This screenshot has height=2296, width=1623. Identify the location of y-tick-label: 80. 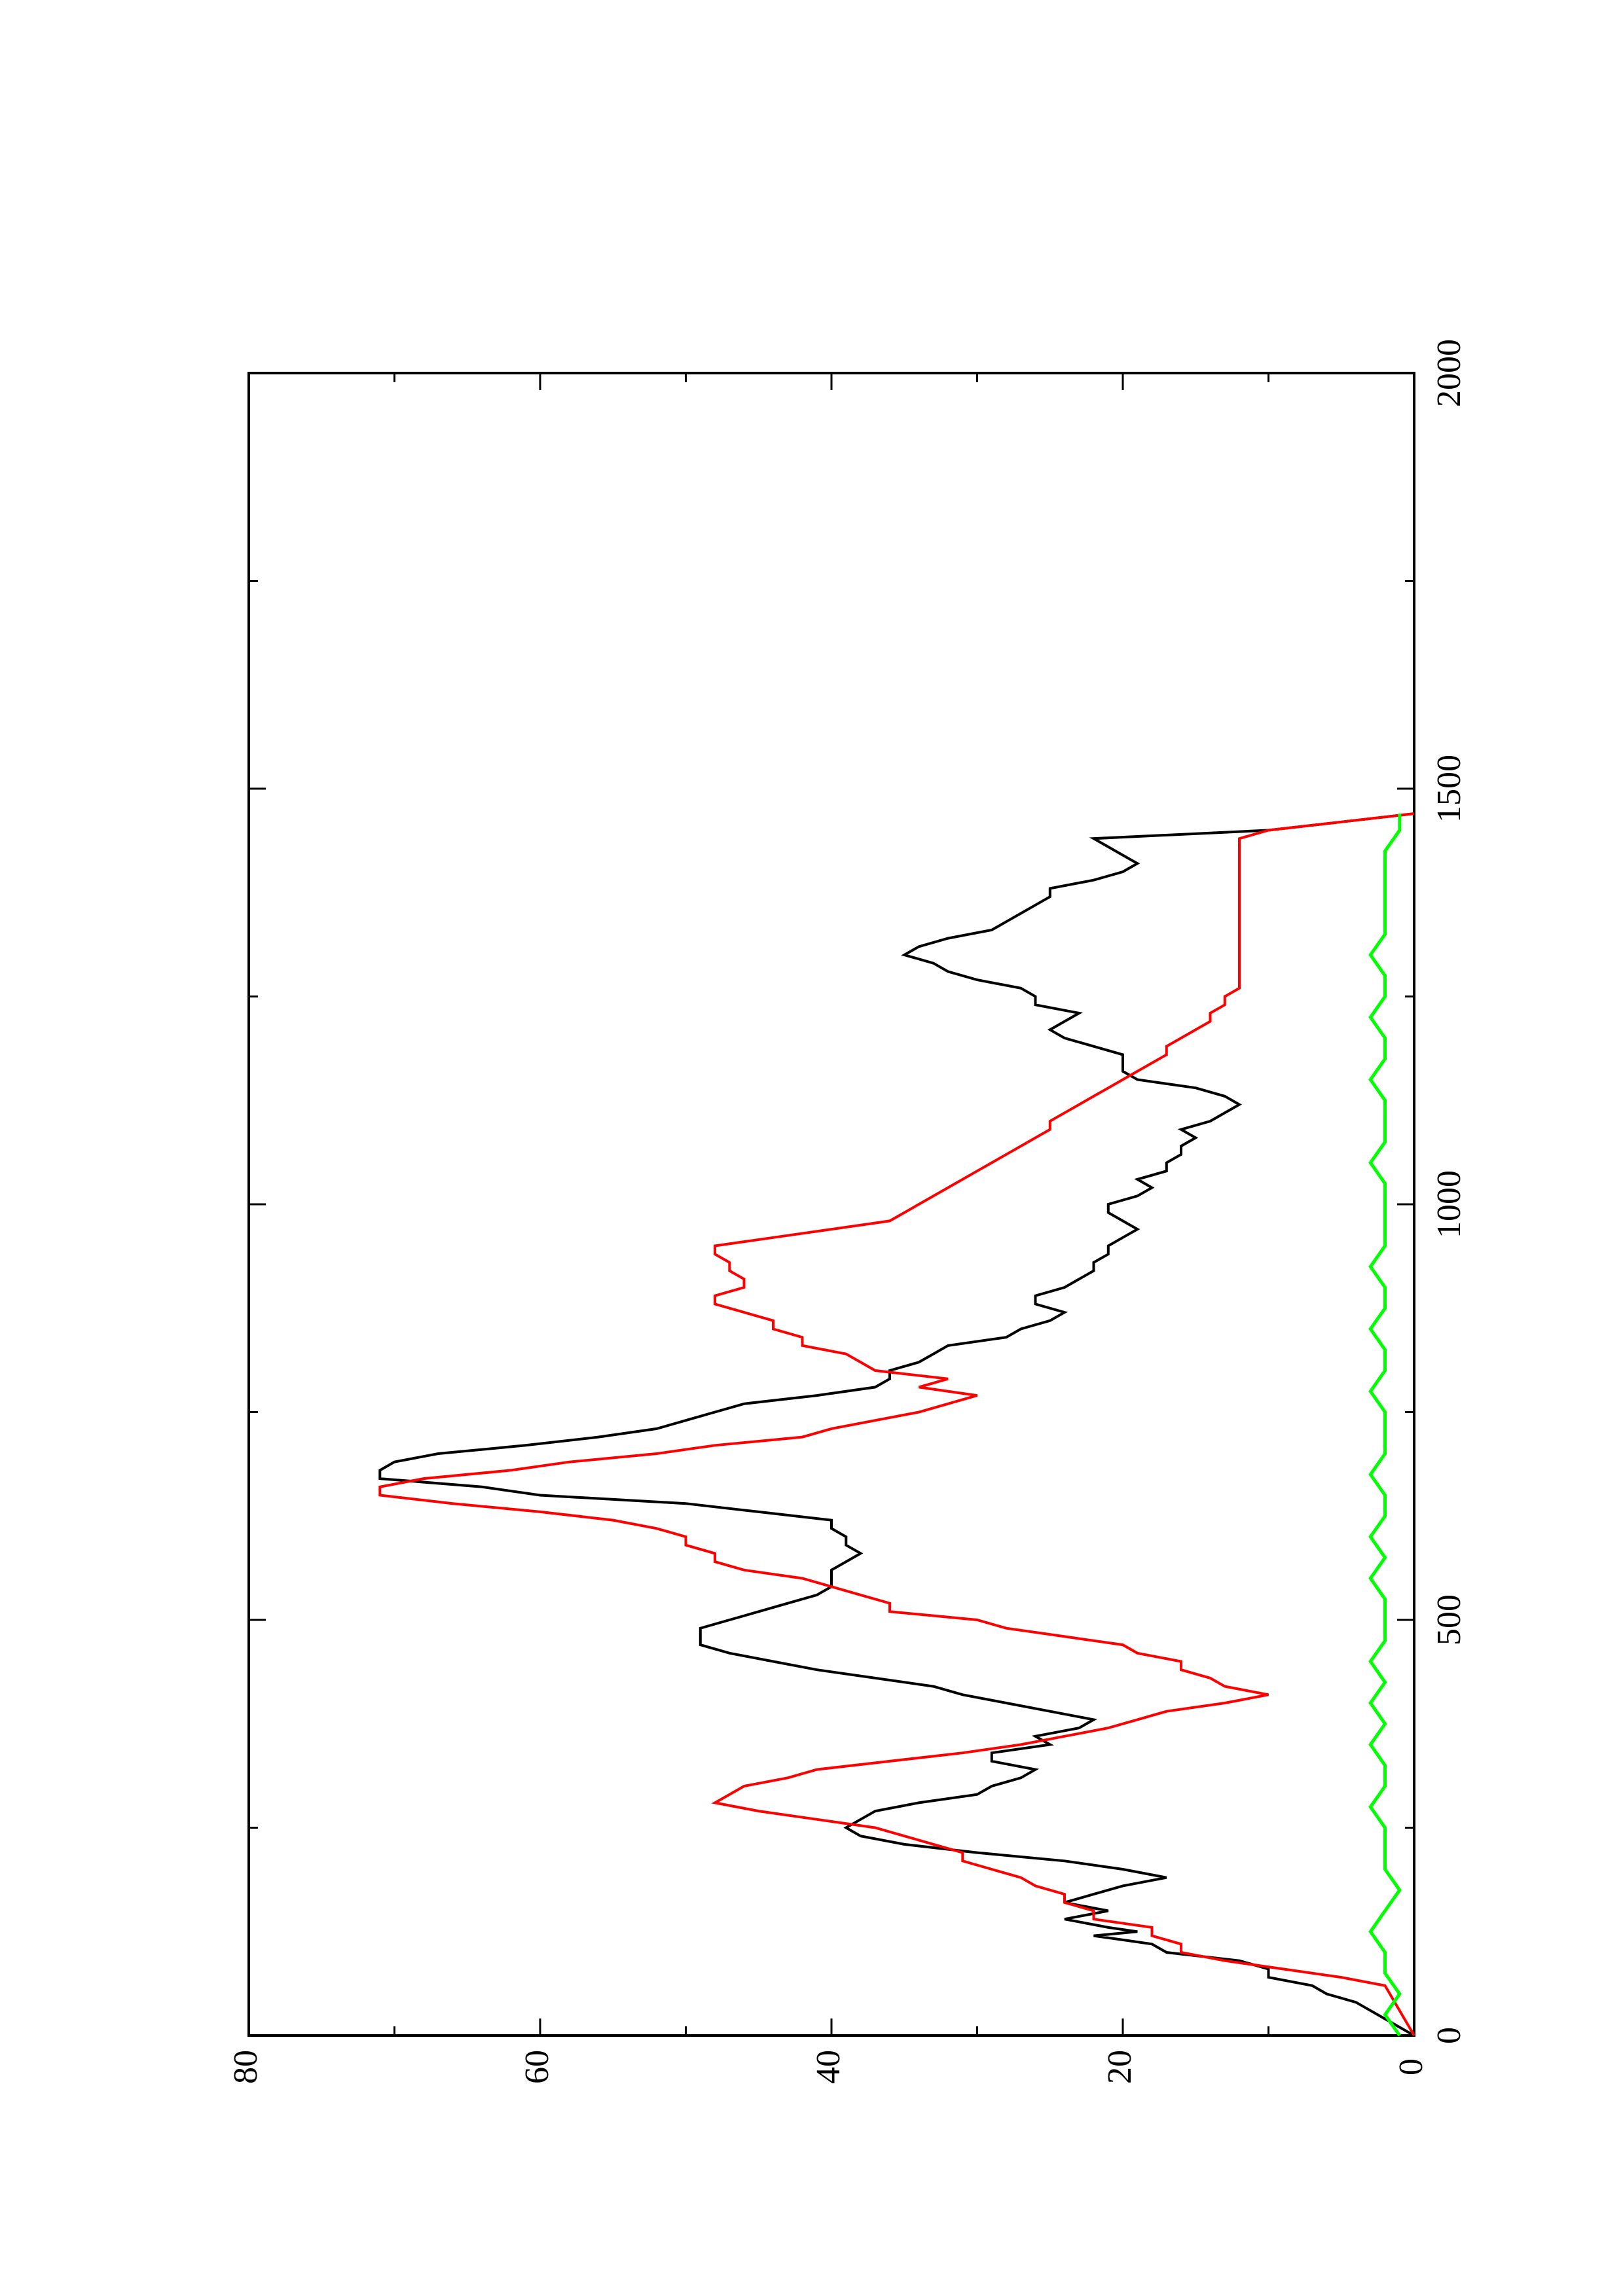
(245, 2067).